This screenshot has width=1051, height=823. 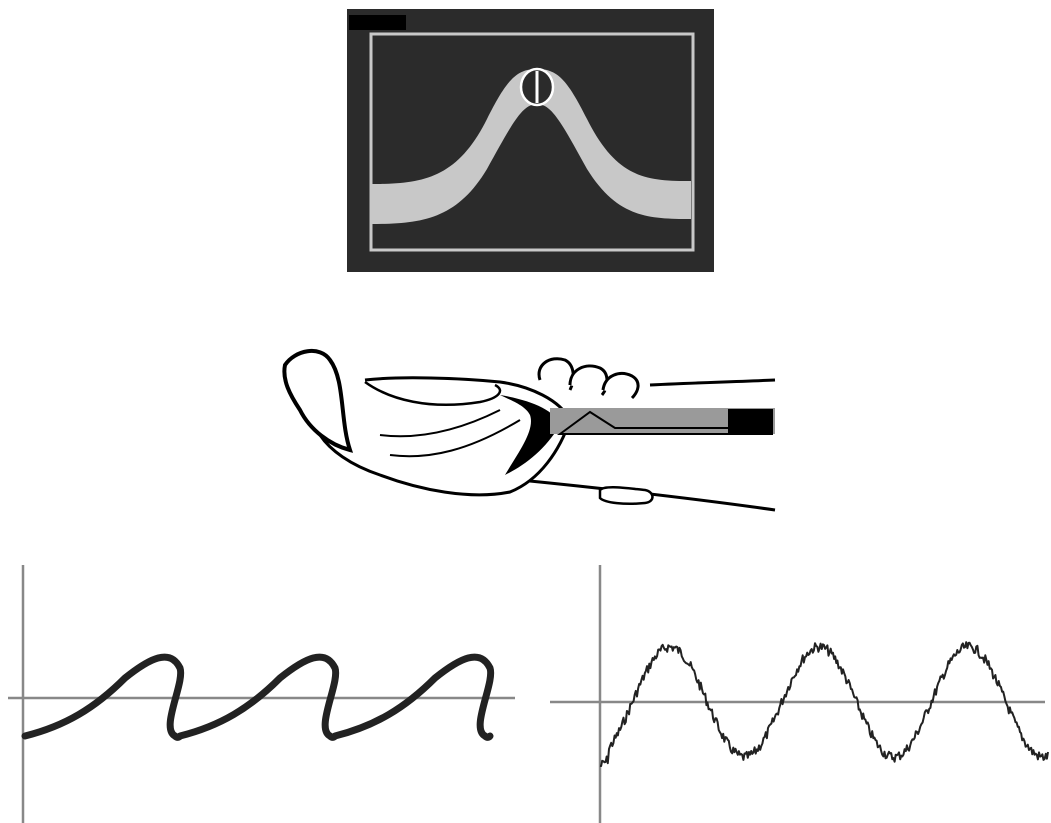 I want to click on examiner-thumb, so click(x=626, y=496).